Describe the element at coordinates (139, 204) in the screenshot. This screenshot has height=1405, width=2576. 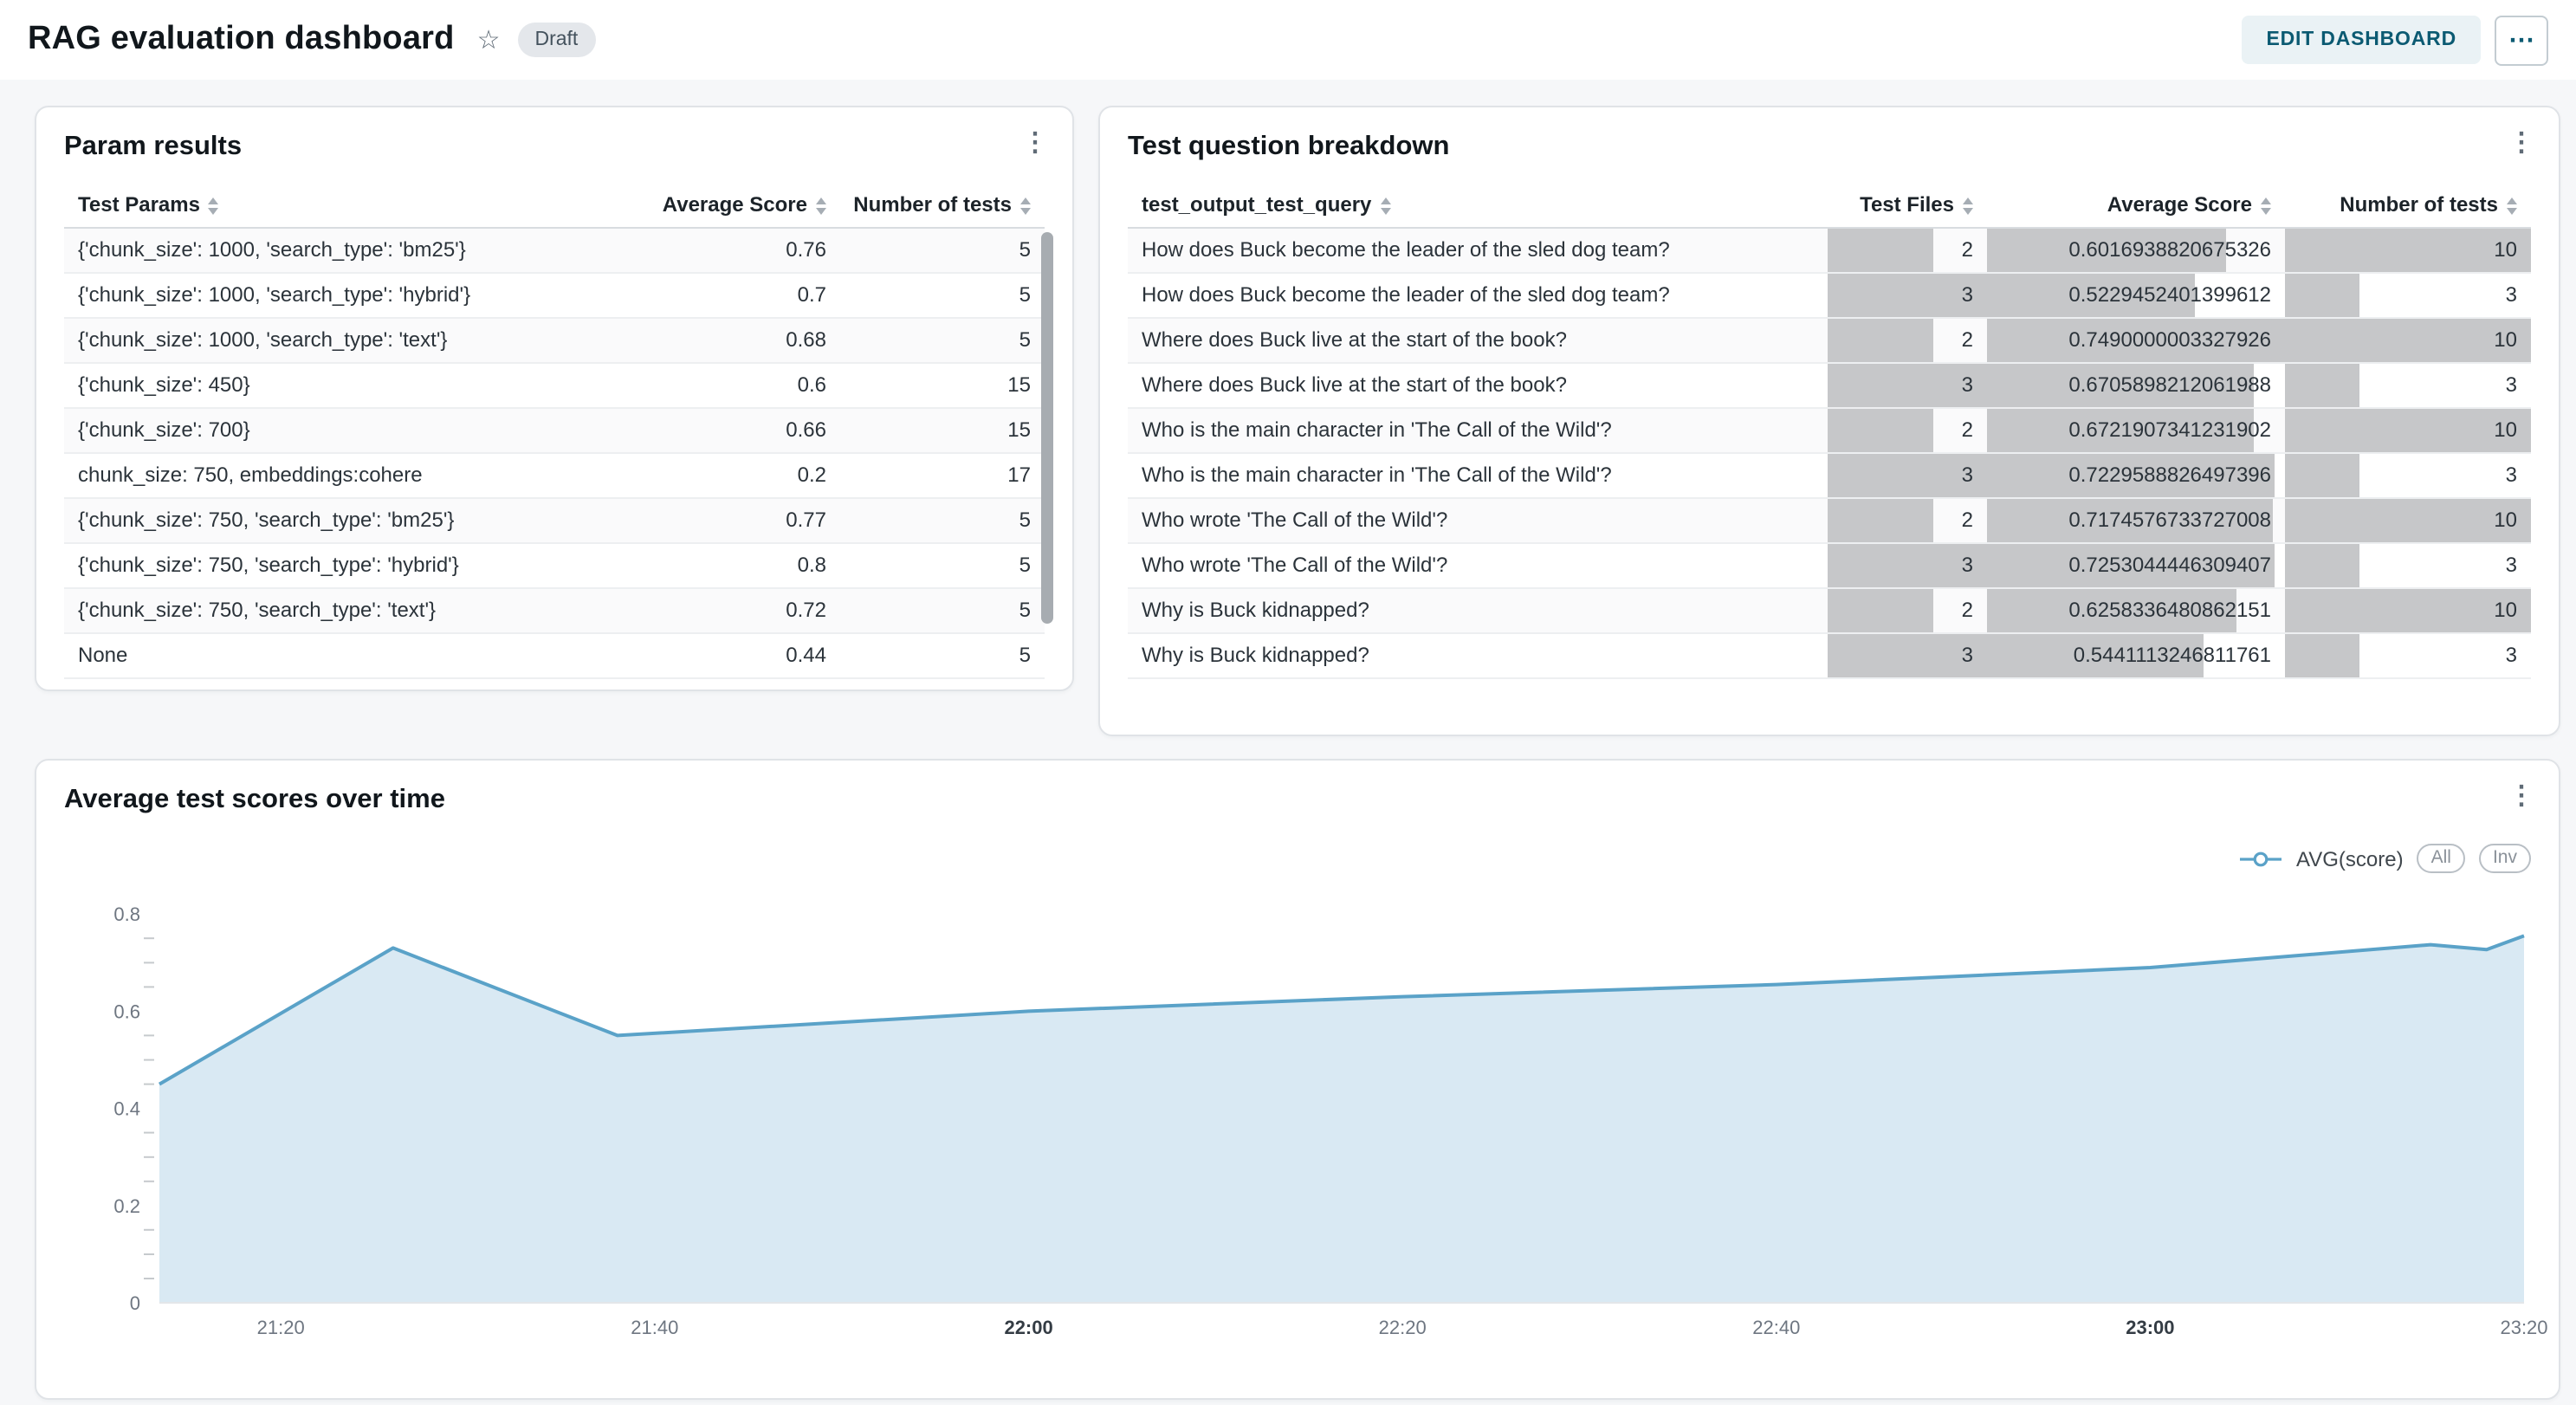
I see `column-label: Test Params` at that location.